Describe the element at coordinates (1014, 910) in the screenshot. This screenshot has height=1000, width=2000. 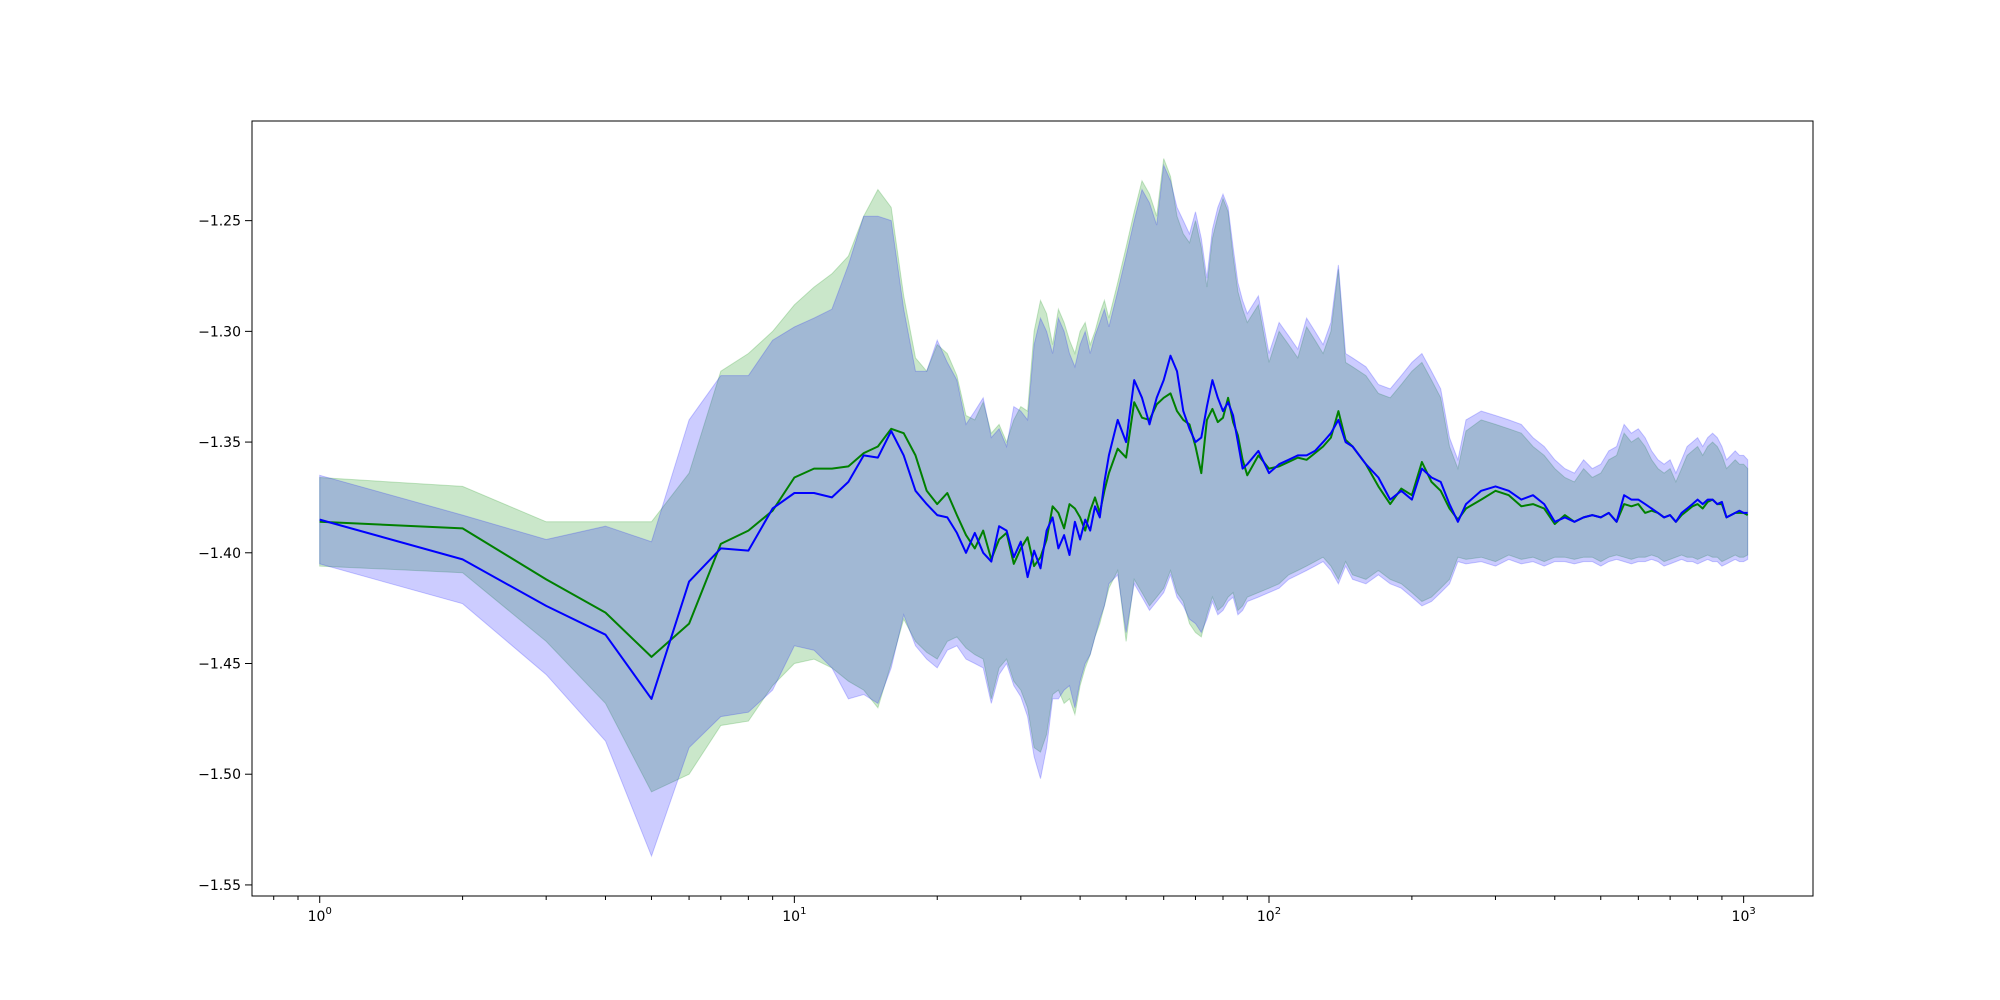
I see `x-axis: 10⁰ 10¹ 10² 10³` at that location.